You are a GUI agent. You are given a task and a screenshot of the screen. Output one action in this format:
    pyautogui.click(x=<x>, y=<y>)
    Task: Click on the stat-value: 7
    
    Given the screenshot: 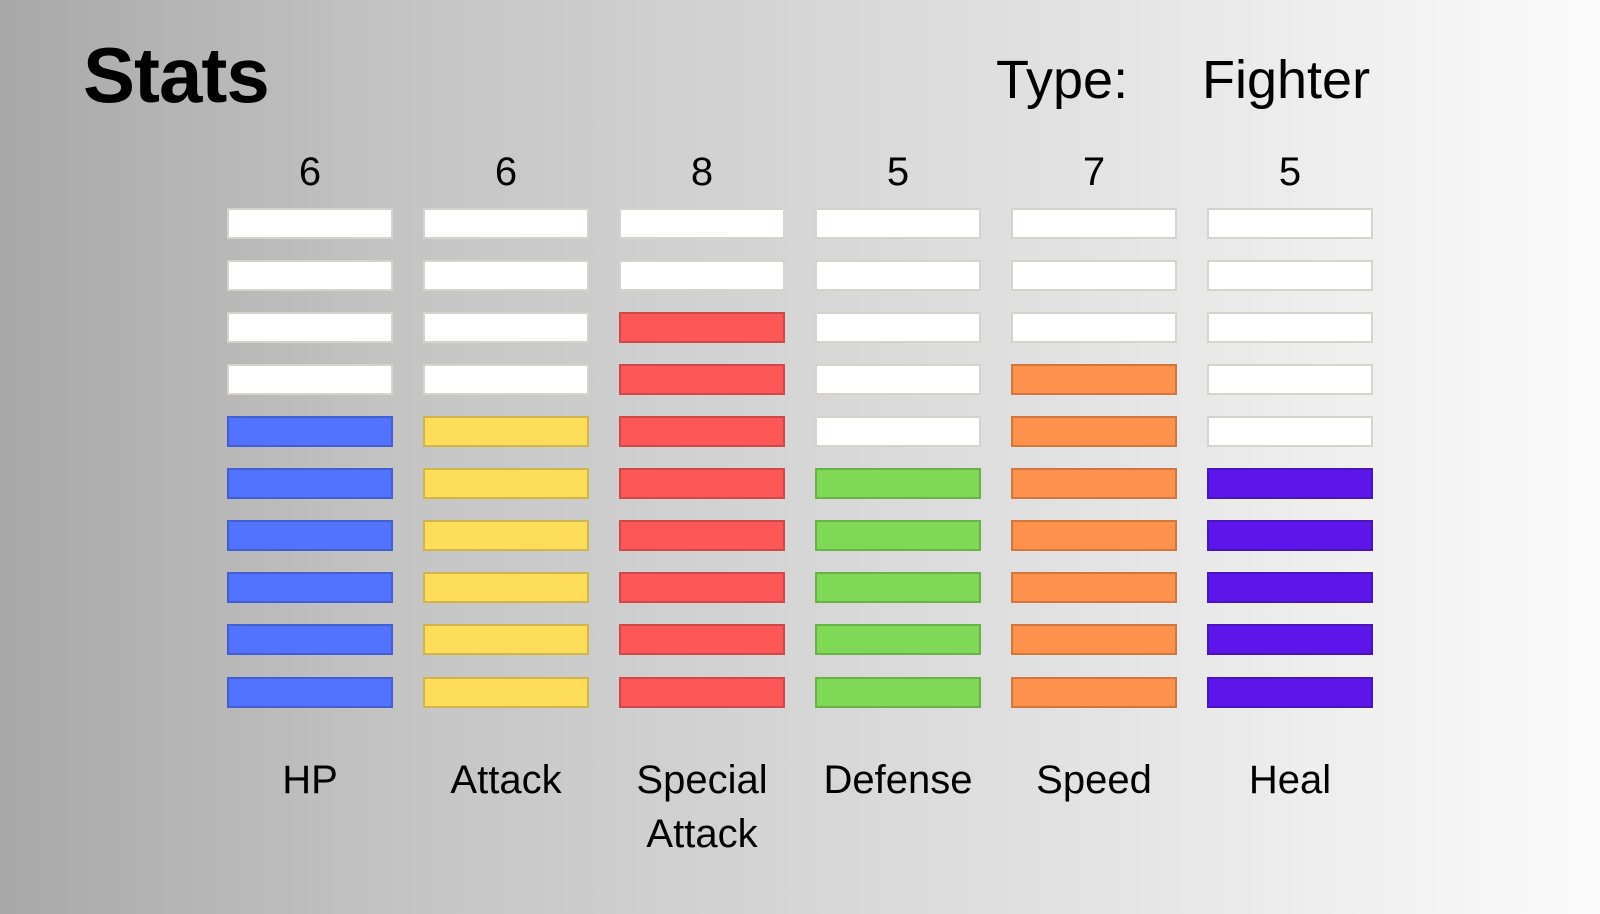 What is the action you would take?
    pyautogui.click(x=1094, y=172)
    